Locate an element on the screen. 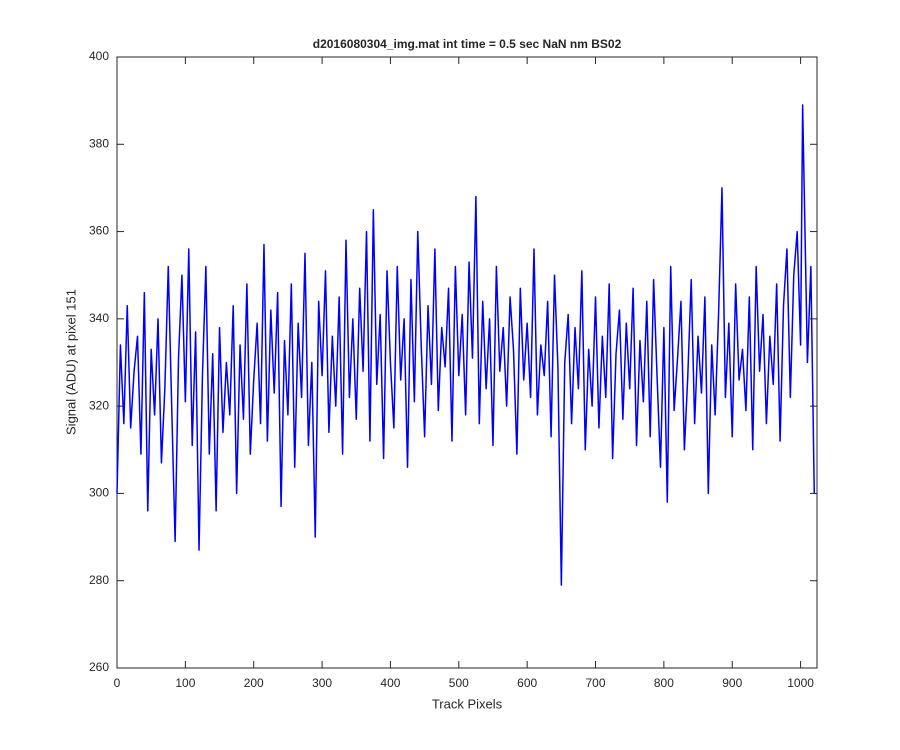 This screenshot has height=750, width=900. y-tick-label: 400 is located at coordinates (99, 56).